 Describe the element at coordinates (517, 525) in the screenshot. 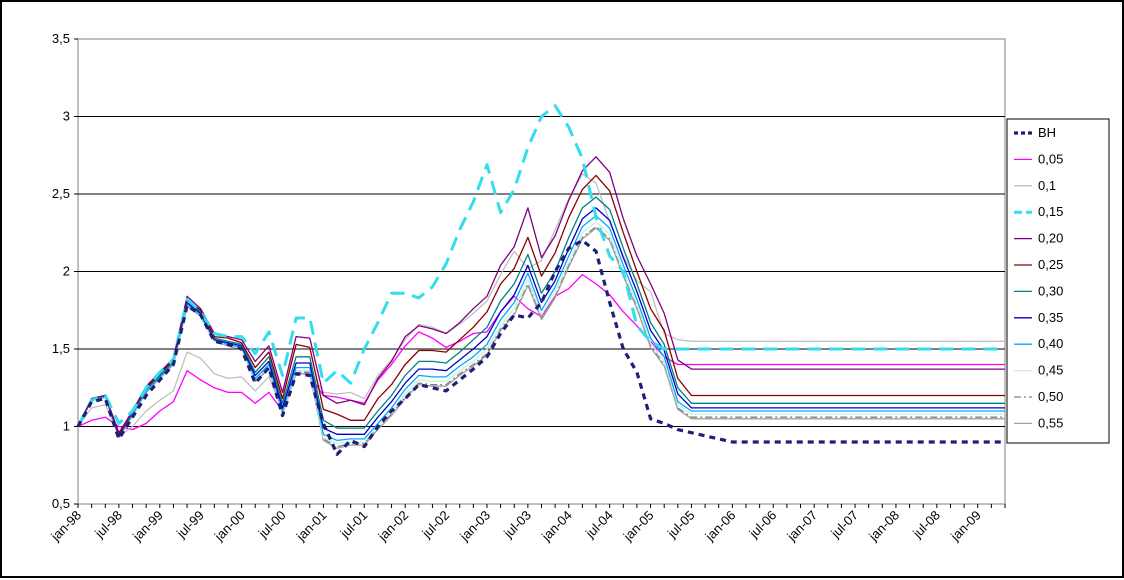

I see `x-tick-label: jul-03` at that location.